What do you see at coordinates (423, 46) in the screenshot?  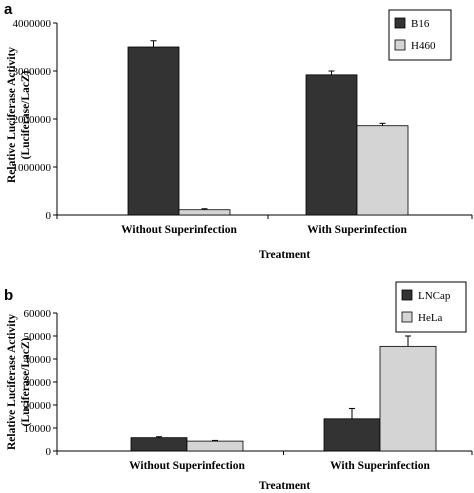 I see `legend-label-h460: H460` at bounding box center [423, 46].